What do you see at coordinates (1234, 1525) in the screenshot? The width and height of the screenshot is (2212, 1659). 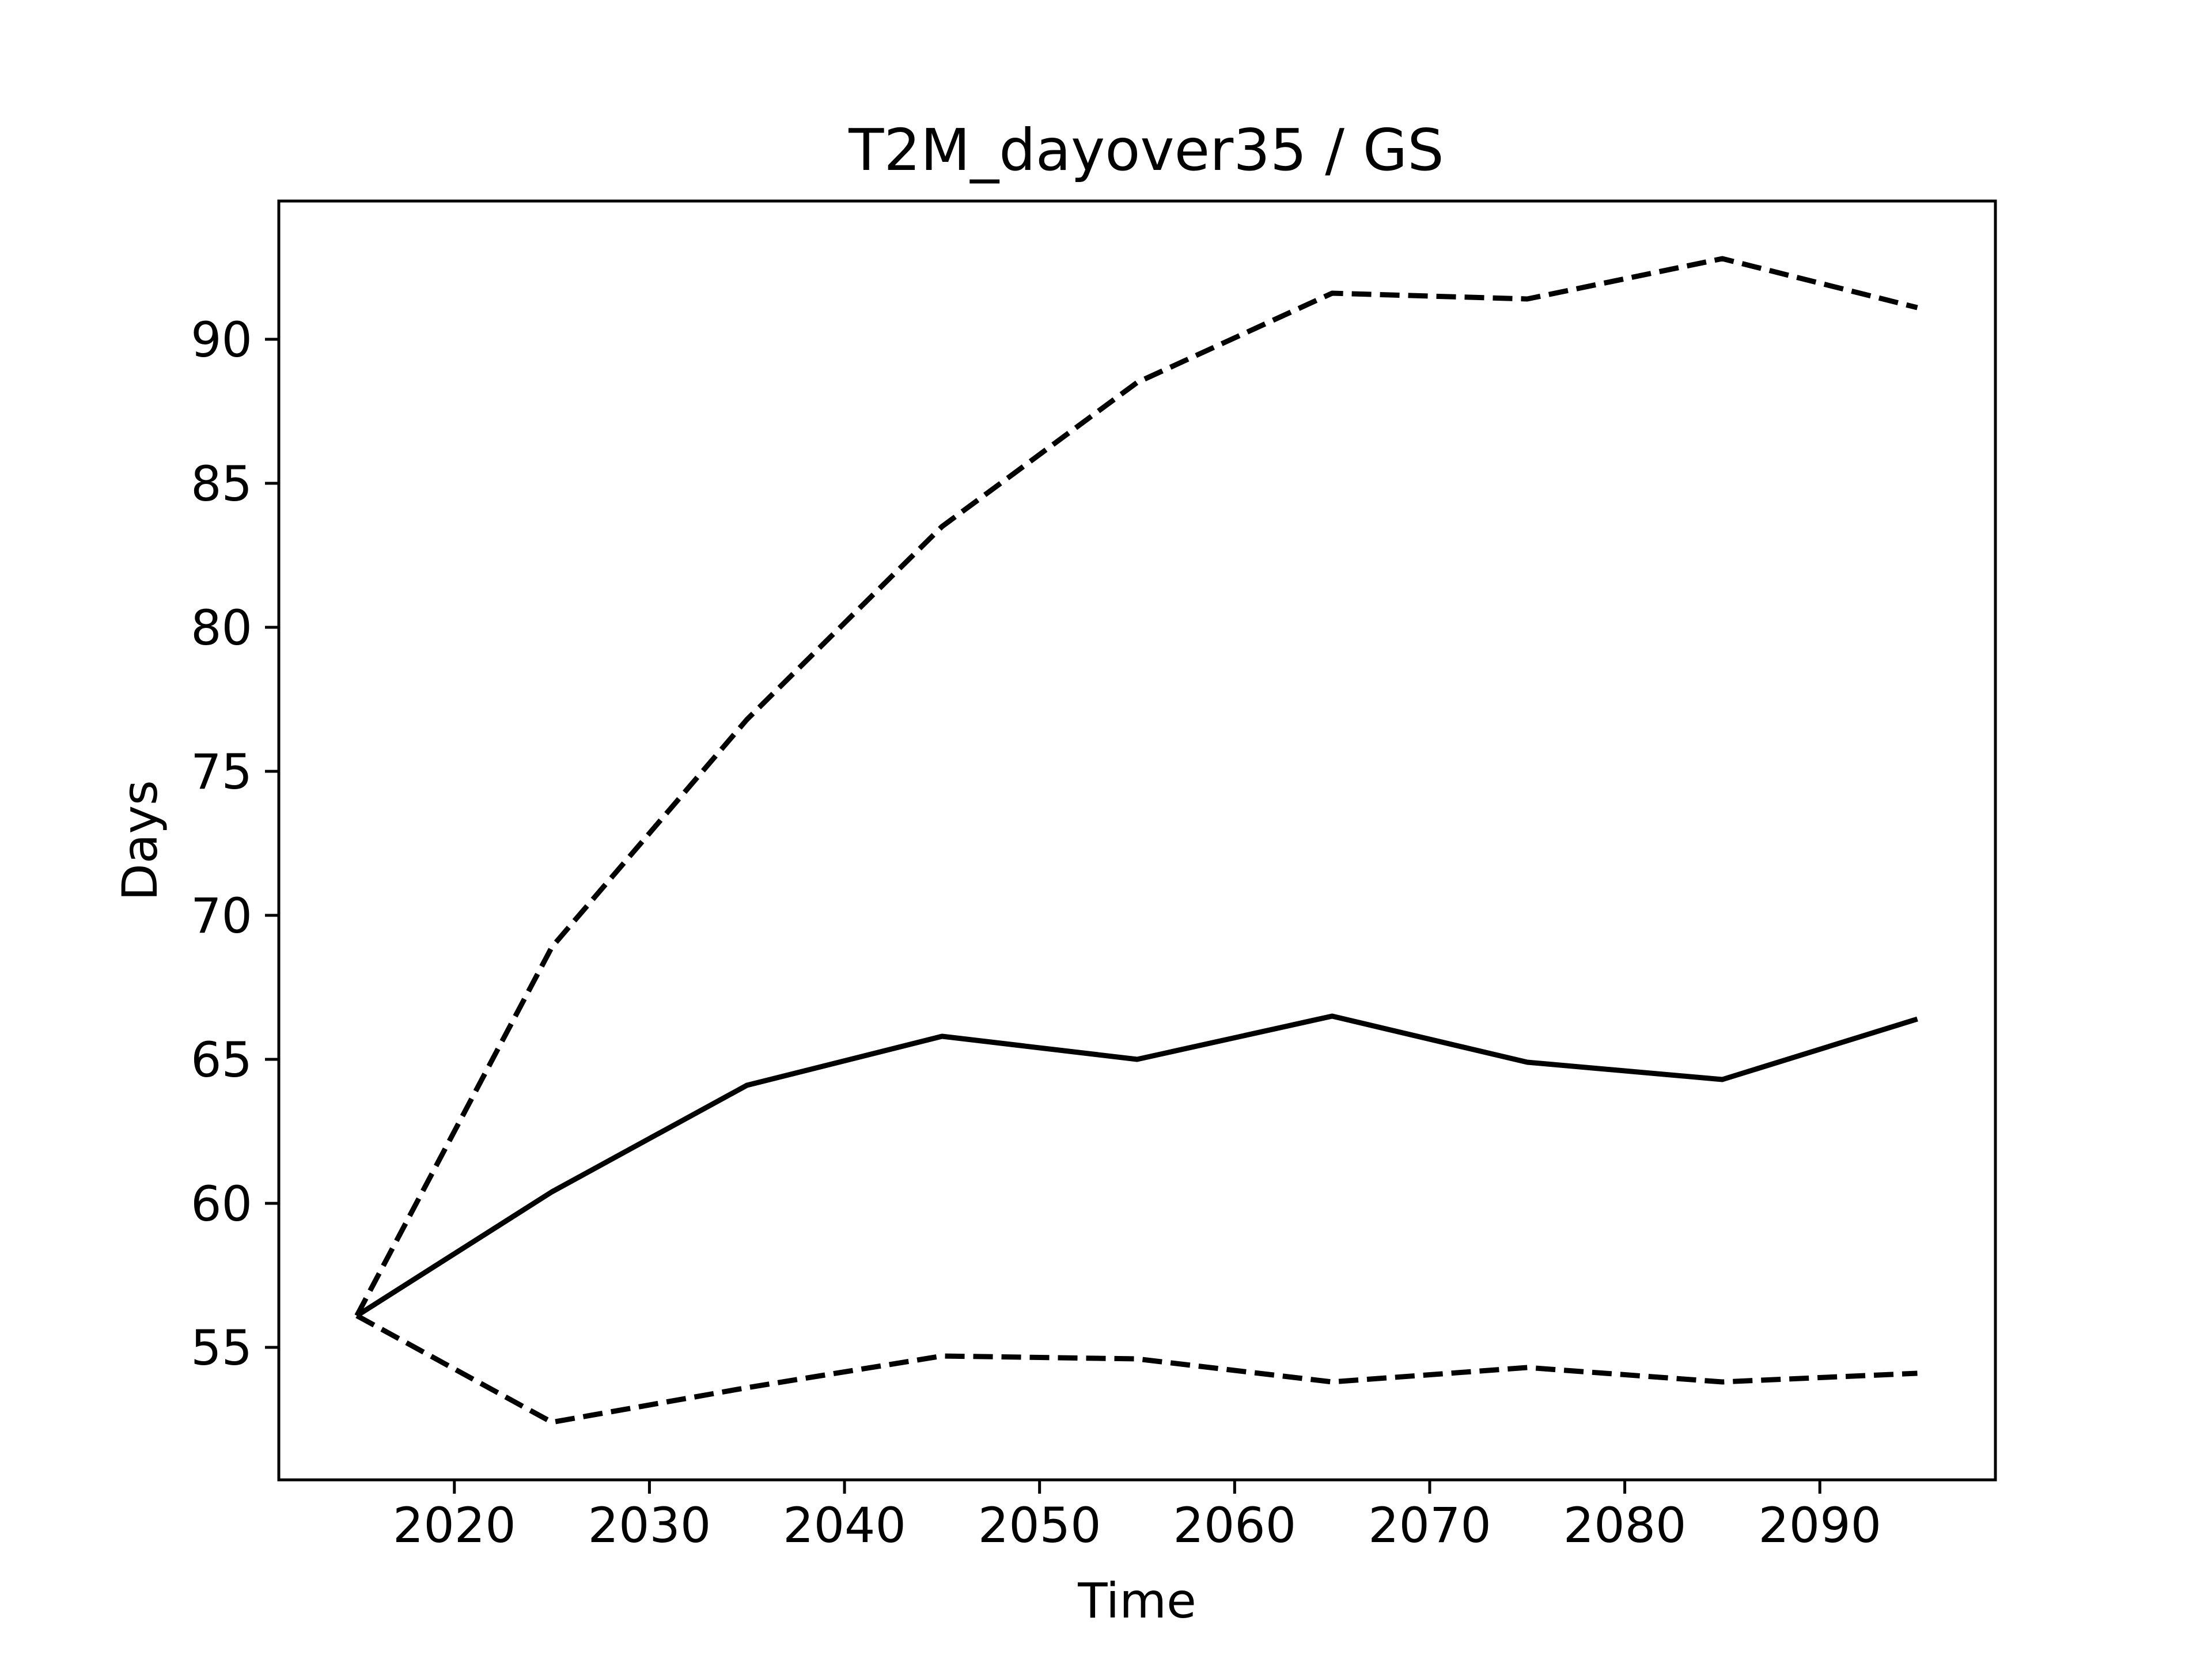 I see `x-tick-label: 2060` at bounding box center [1234, 1525].